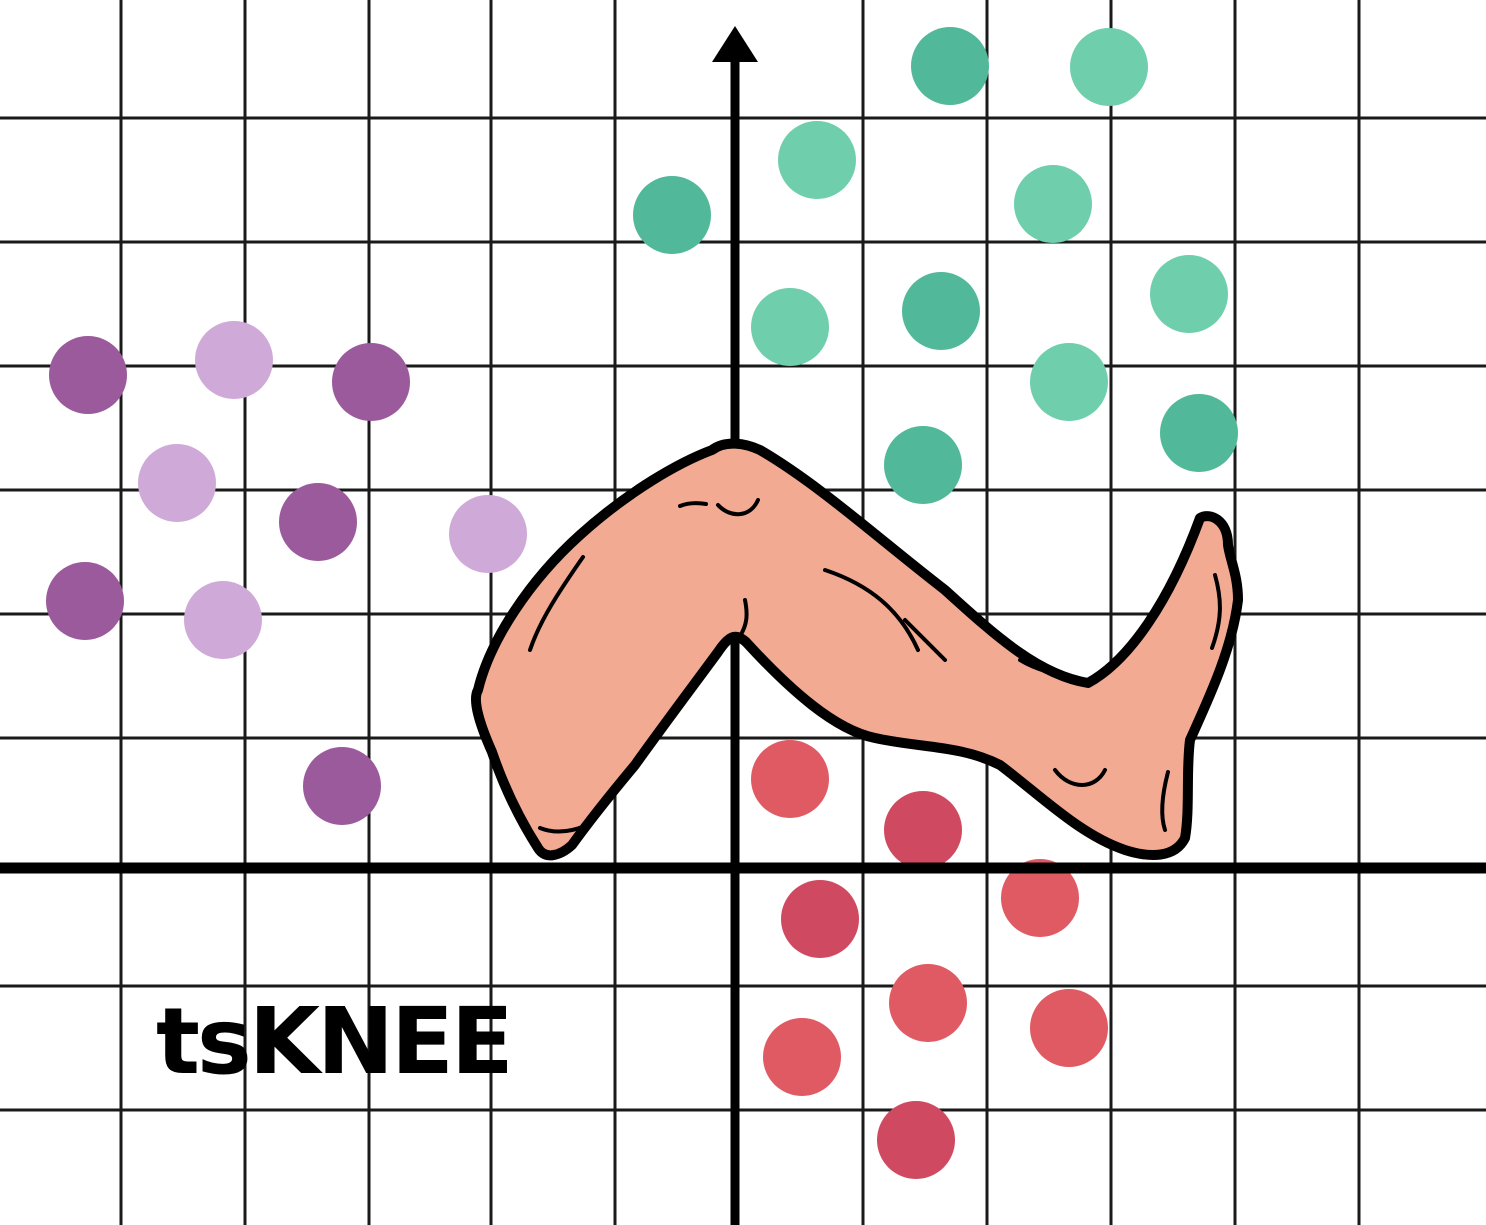  I want to click on y-axis-arrowhead, so click(735, 44).